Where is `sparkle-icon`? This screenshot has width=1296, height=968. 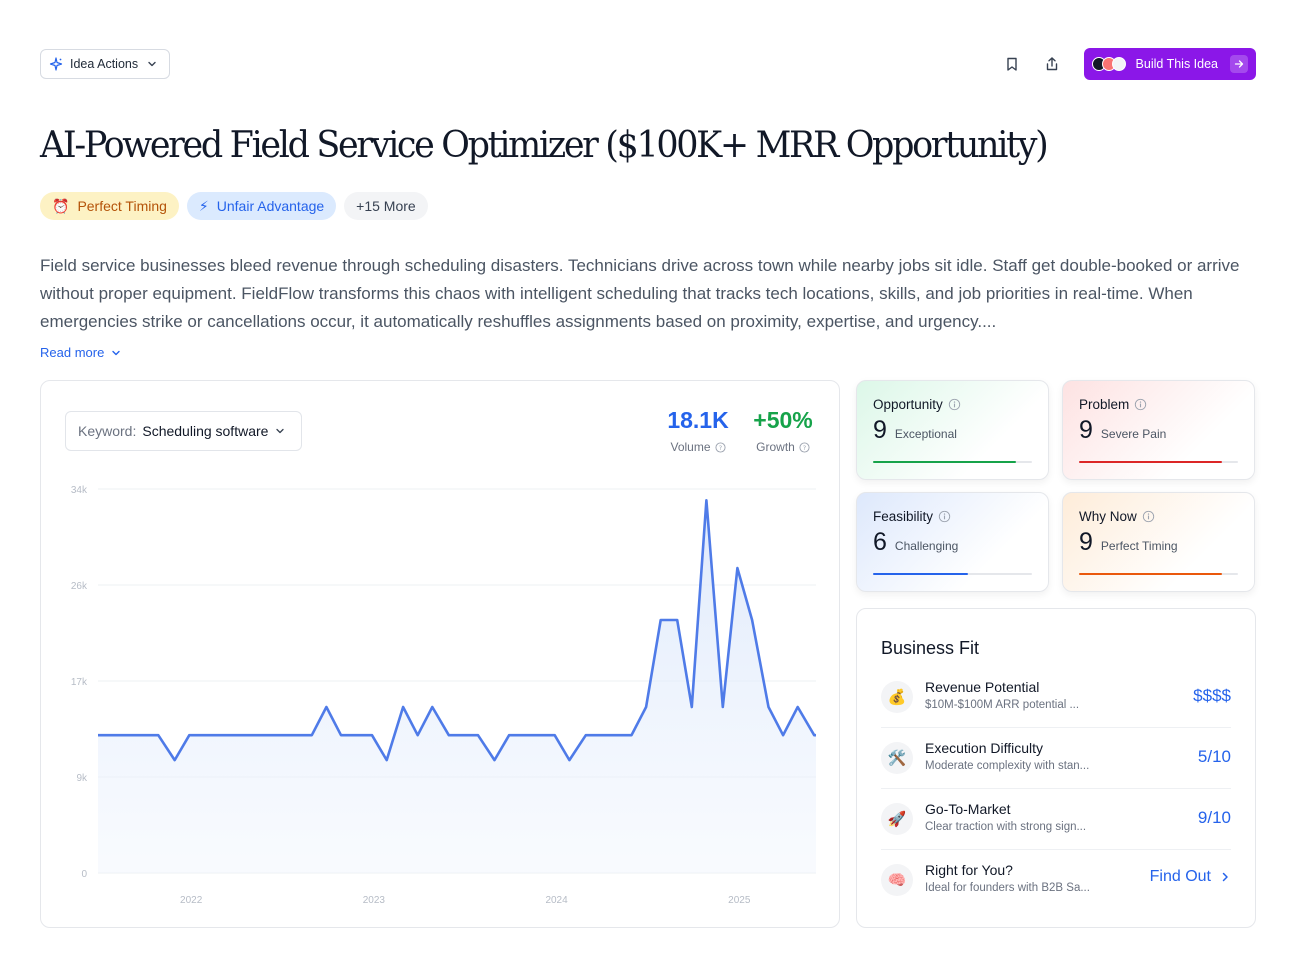
sparkle-icon is located at coordinates (56, 64).